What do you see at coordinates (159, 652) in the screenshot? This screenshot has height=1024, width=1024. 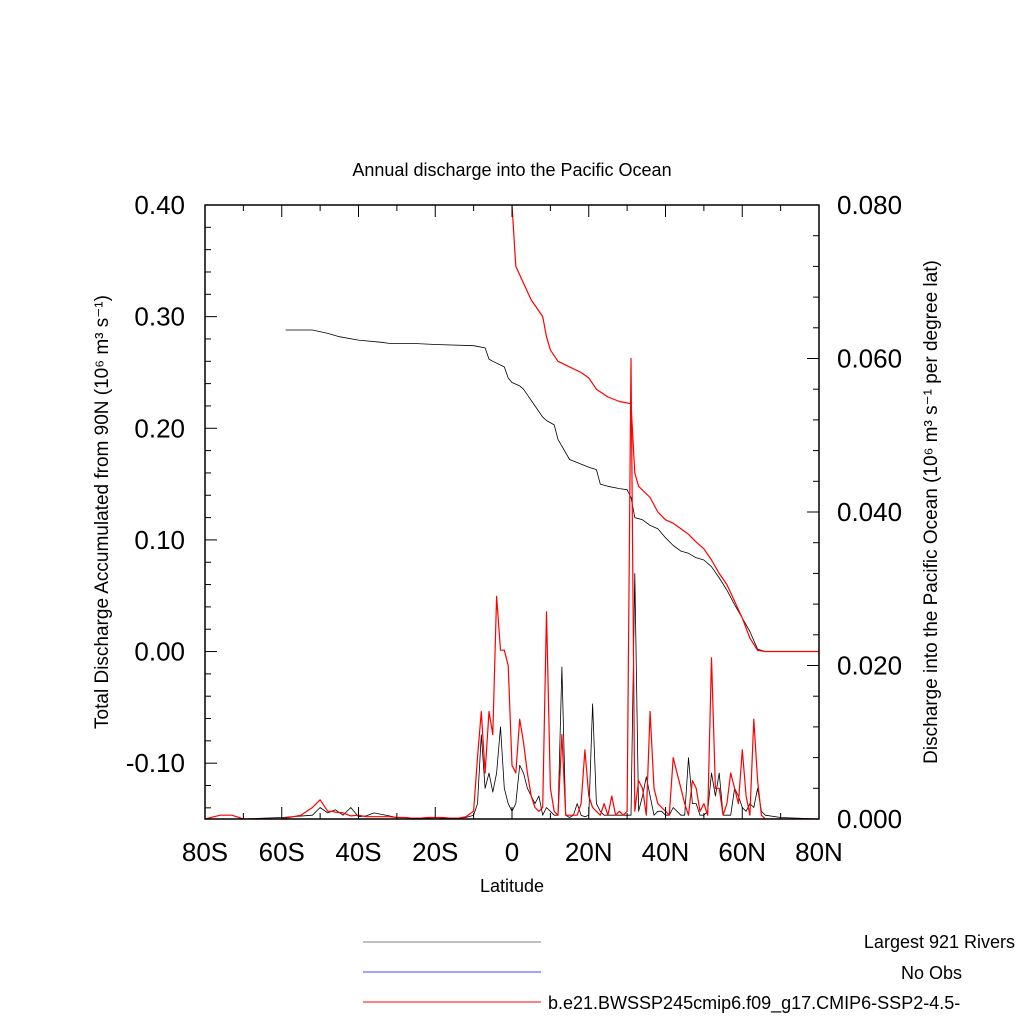 I see `y-left-tick-label: 0.00` at bounding box center [159, 652].